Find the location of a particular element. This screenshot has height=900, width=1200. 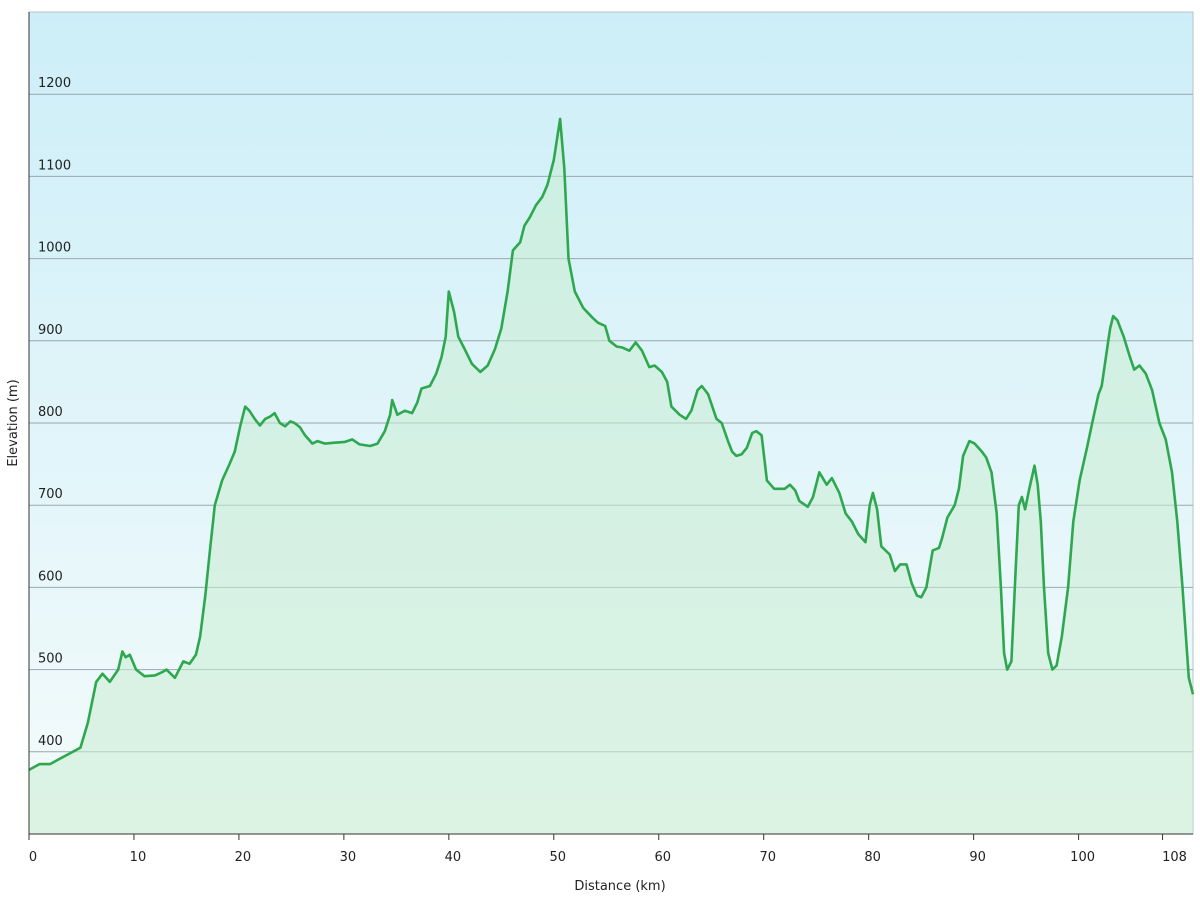

y-tick-label: 800 is located at coordinates (50, 412).